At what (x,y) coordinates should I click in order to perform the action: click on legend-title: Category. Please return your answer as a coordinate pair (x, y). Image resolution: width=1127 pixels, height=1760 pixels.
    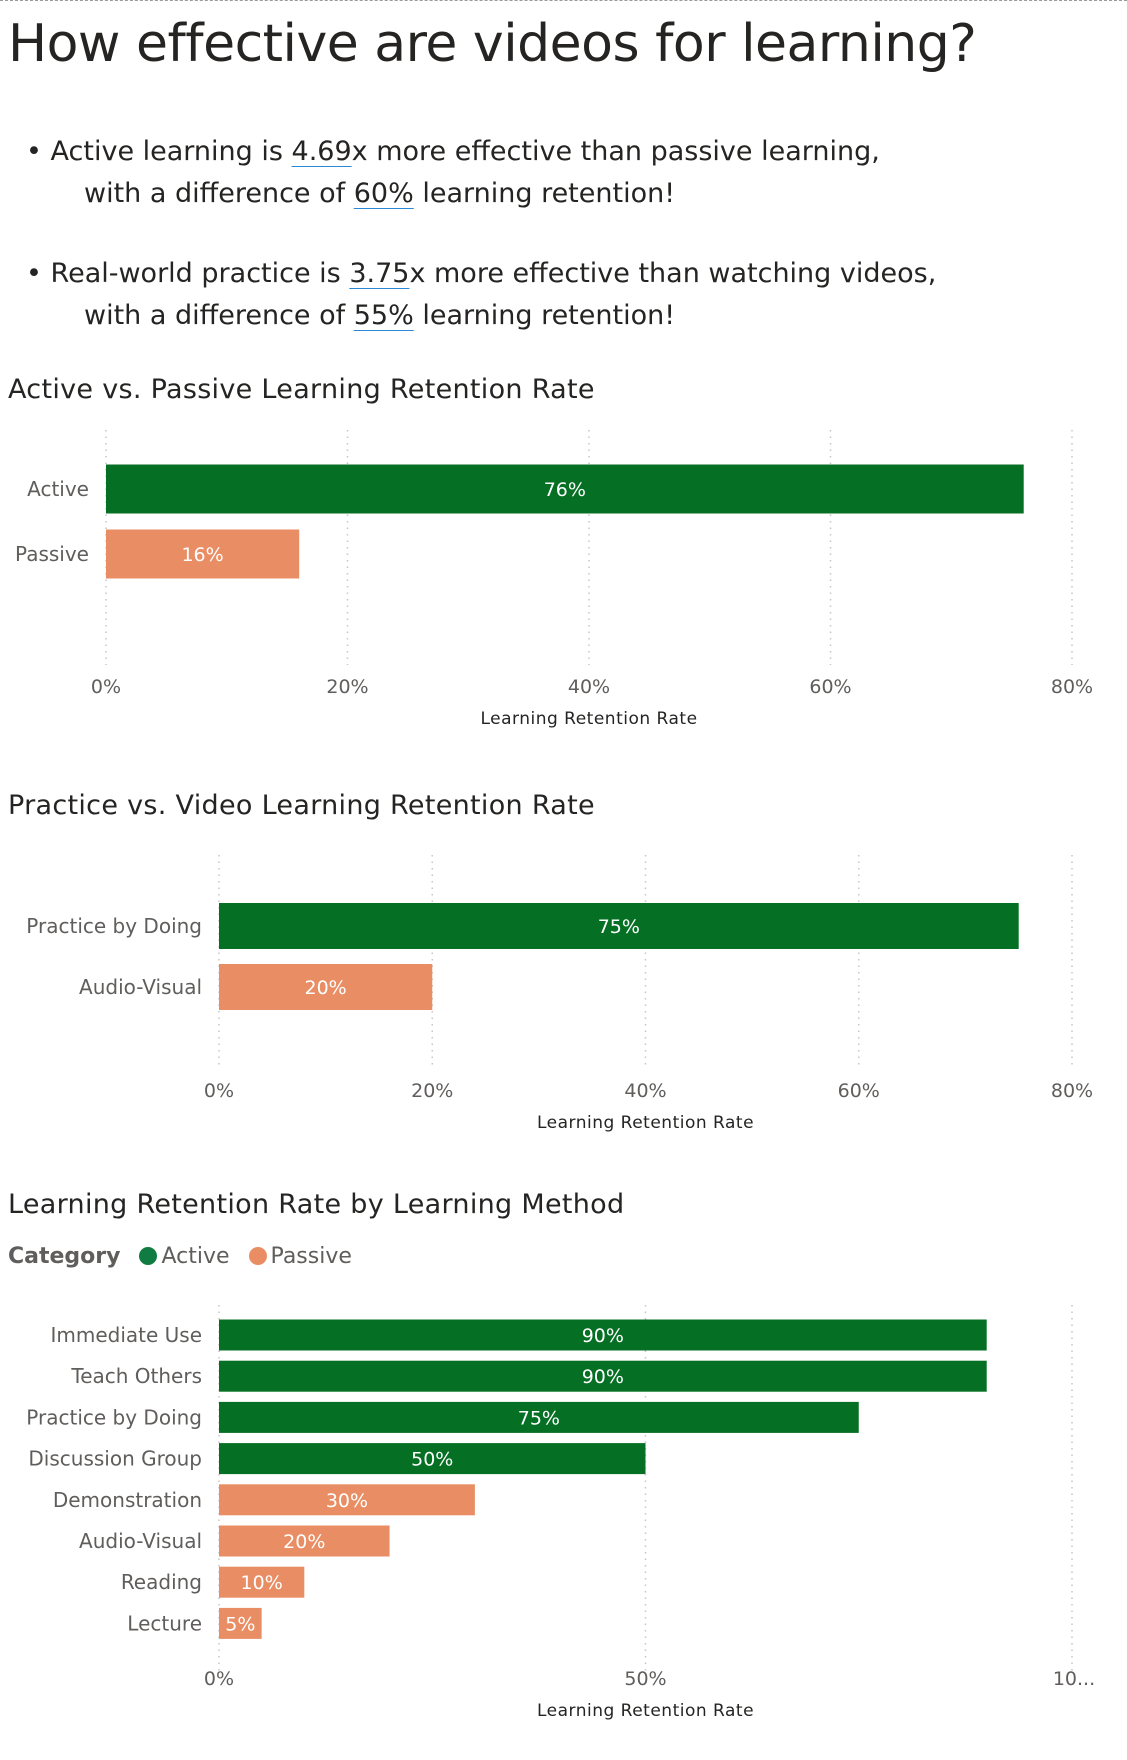
    Looking at the image, I should click on (64, 1256).